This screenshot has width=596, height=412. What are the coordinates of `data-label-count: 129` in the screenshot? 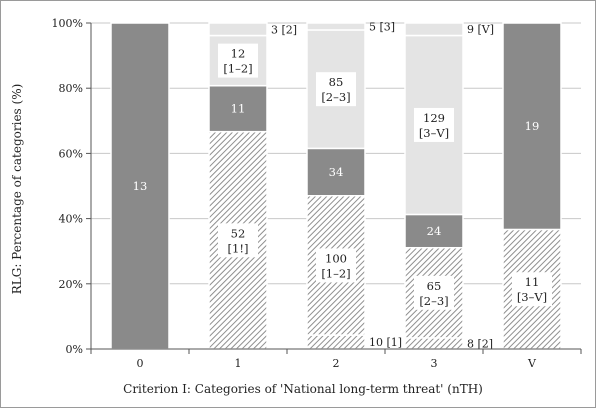 It's located at (434, 118).